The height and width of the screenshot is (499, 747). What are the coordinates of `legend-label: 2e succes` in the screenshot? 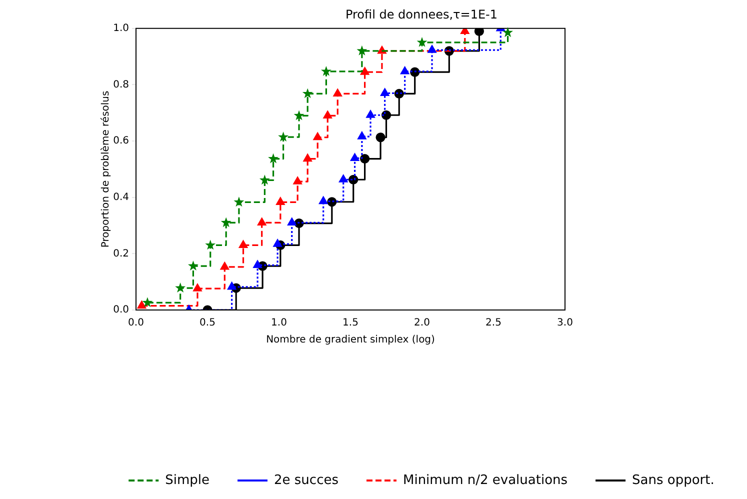 It's located at (306, 480).